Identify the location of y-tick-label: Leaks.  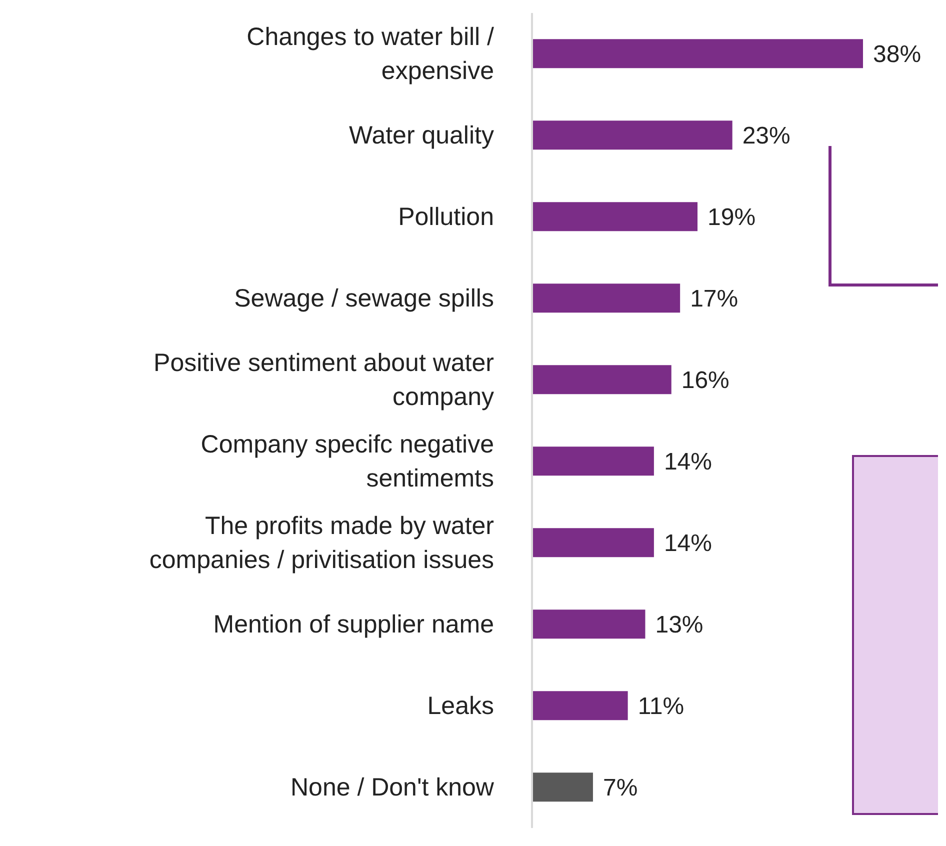
(460, 706).